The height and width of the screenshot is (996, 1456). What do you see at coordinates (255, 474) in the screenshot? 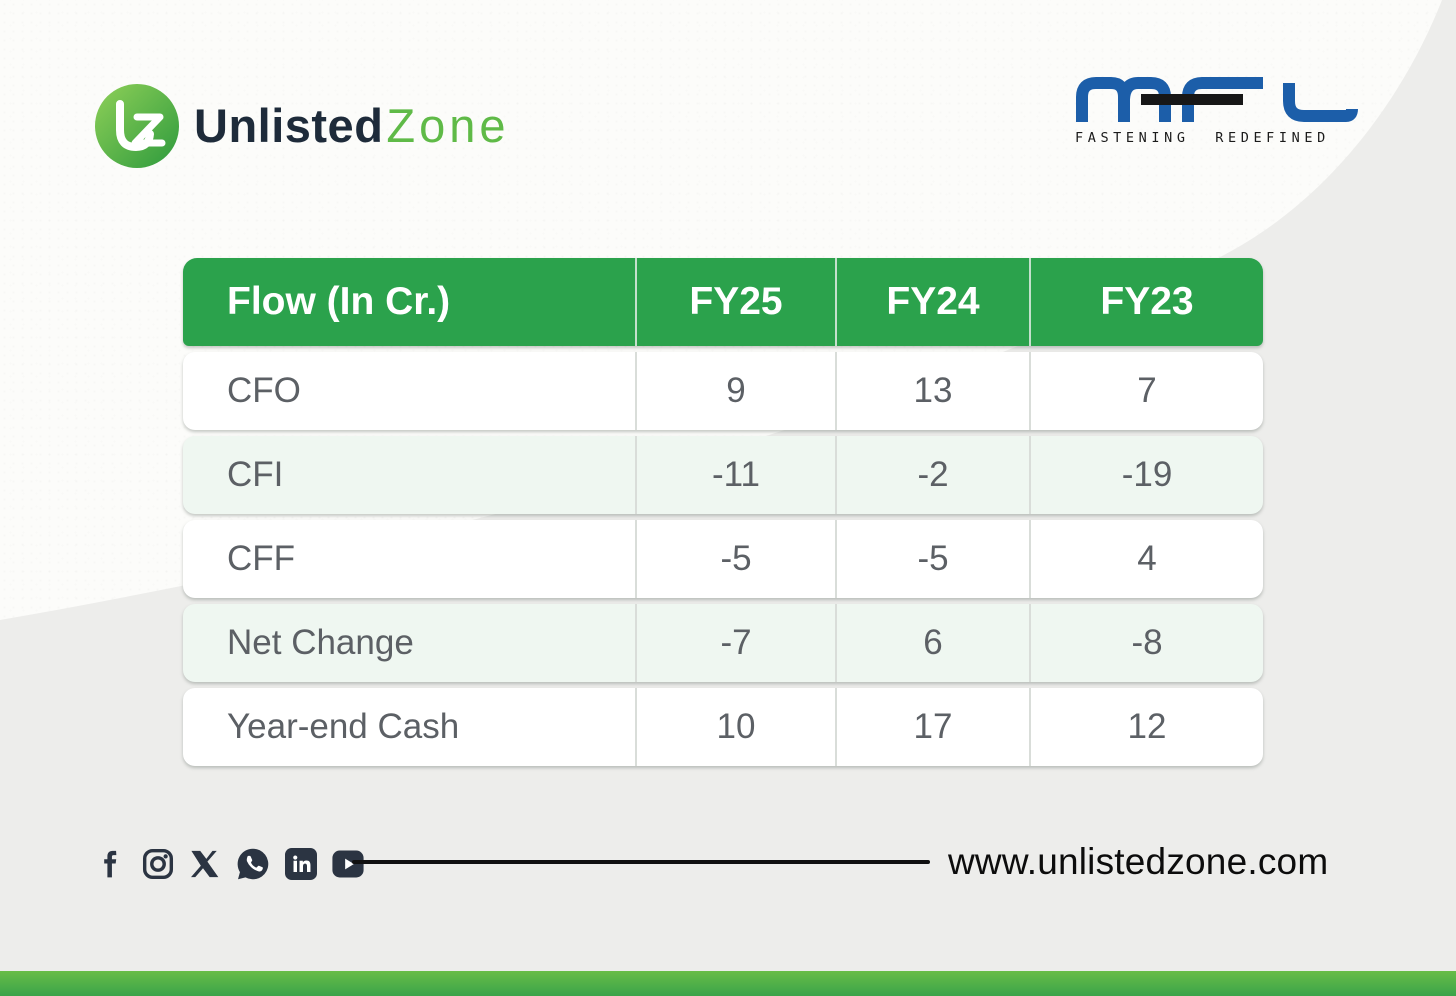
I see `row-label: CFI` at bounding box center [255, 474].